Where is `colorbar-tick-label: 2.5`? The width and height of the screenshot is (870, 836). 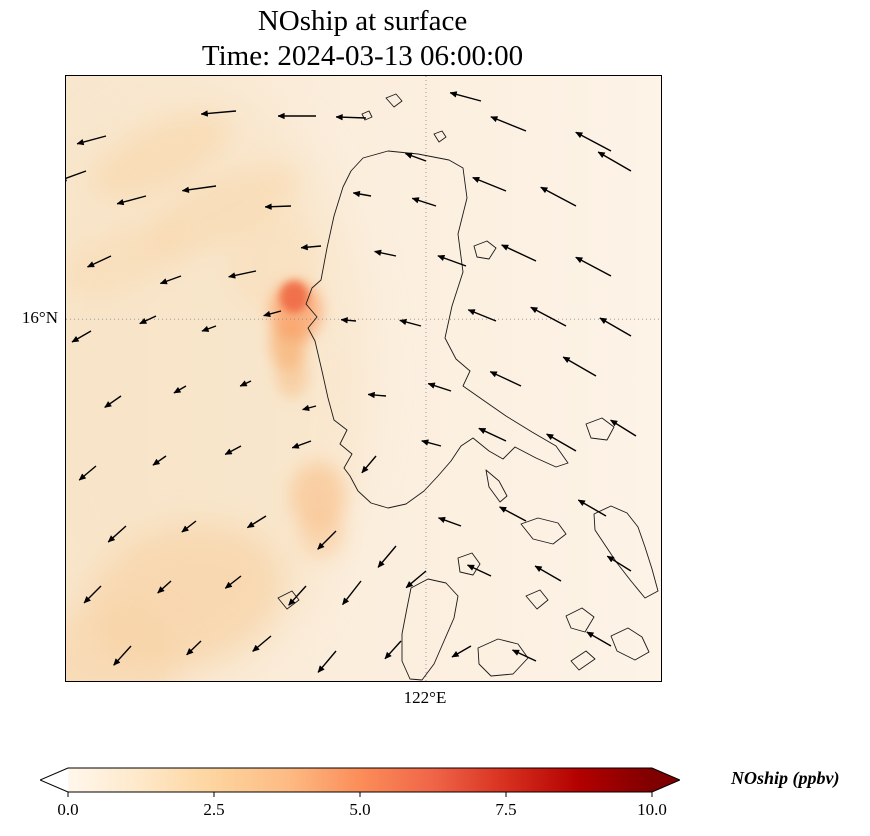 colorbar-tick-label: 2.5 is located at coordinates (214, 809).